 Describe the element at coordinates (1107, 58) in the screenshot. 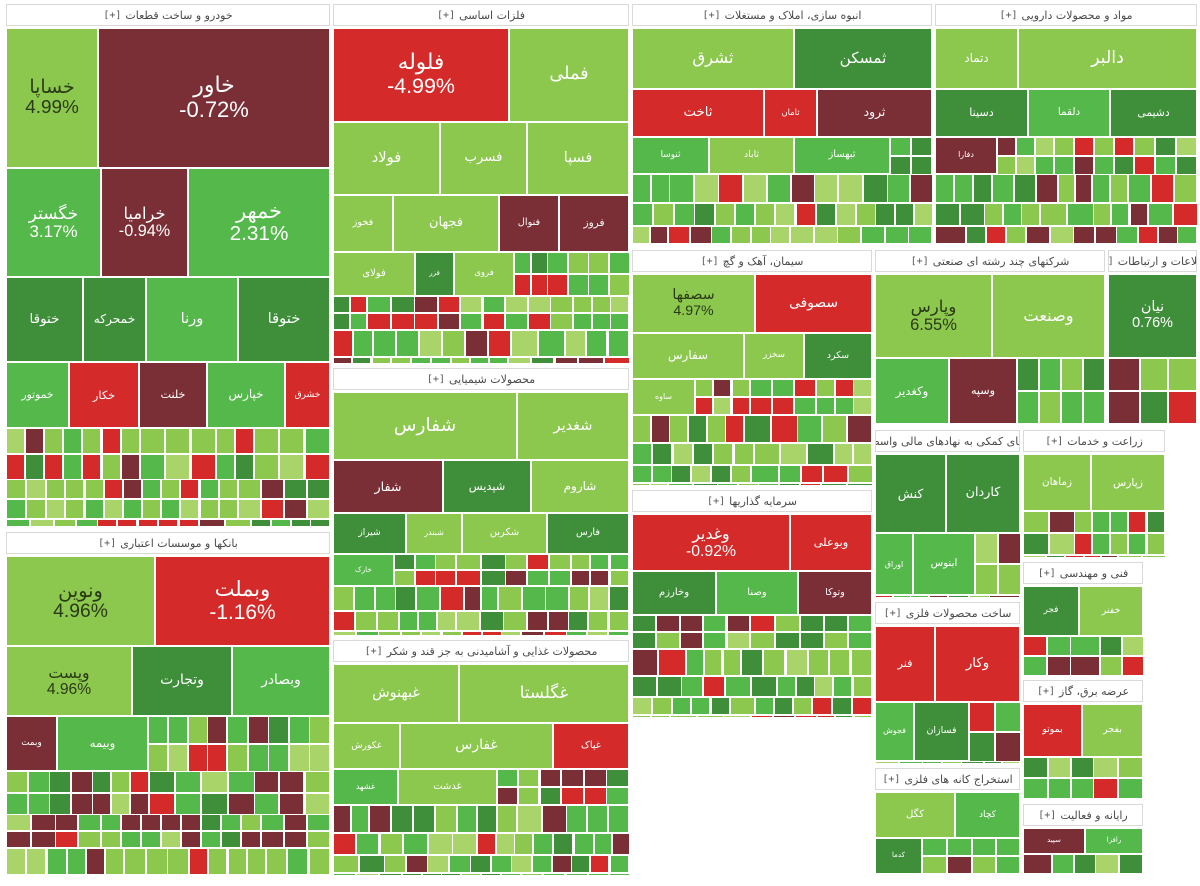

I see `stock-tile: دالبر` at that location.